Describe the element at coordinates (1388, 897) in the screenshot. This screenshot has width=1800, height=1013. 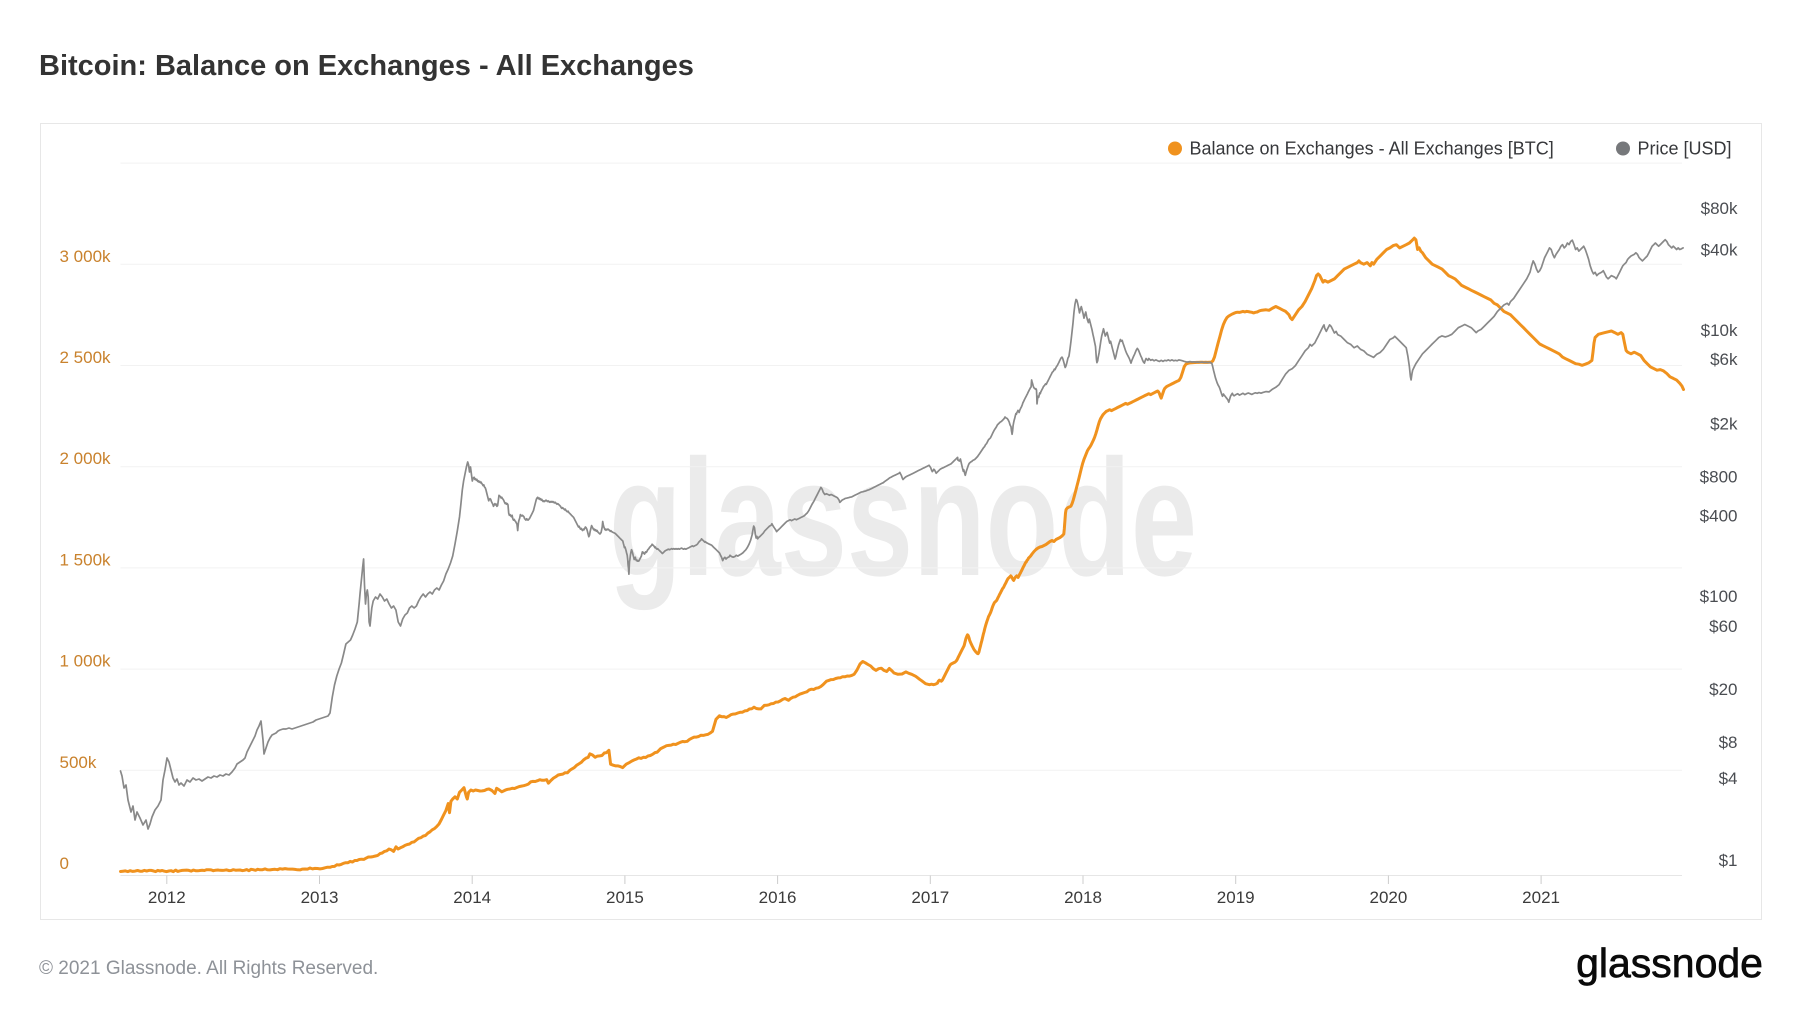
I see `svg-text: 2020` at that location.